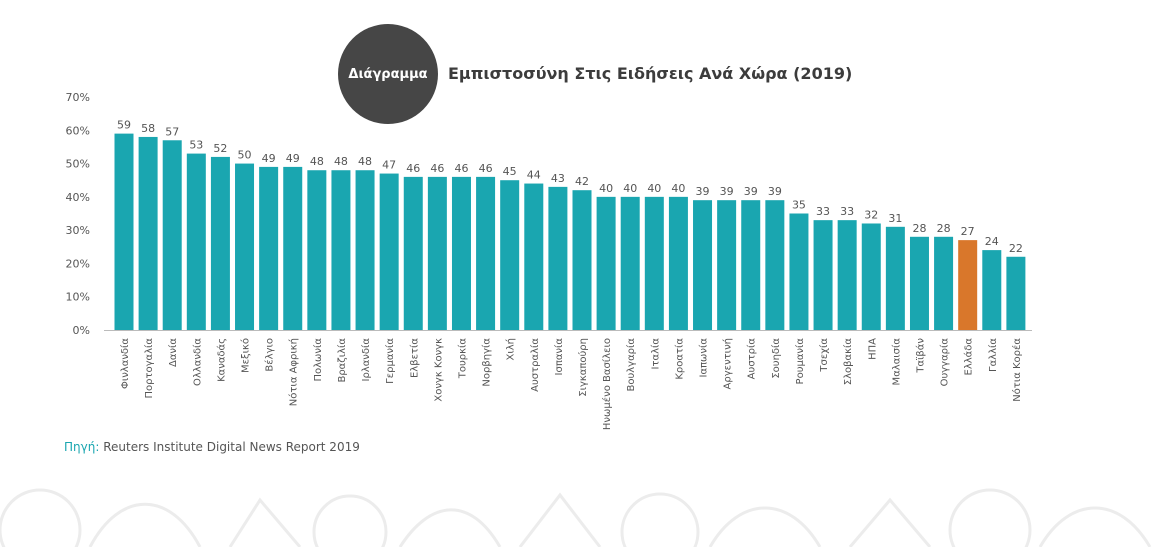 Image resolution: width=1176 pixels, height=547 pixels. I want to click on data-label: 47, so click(389, 165).